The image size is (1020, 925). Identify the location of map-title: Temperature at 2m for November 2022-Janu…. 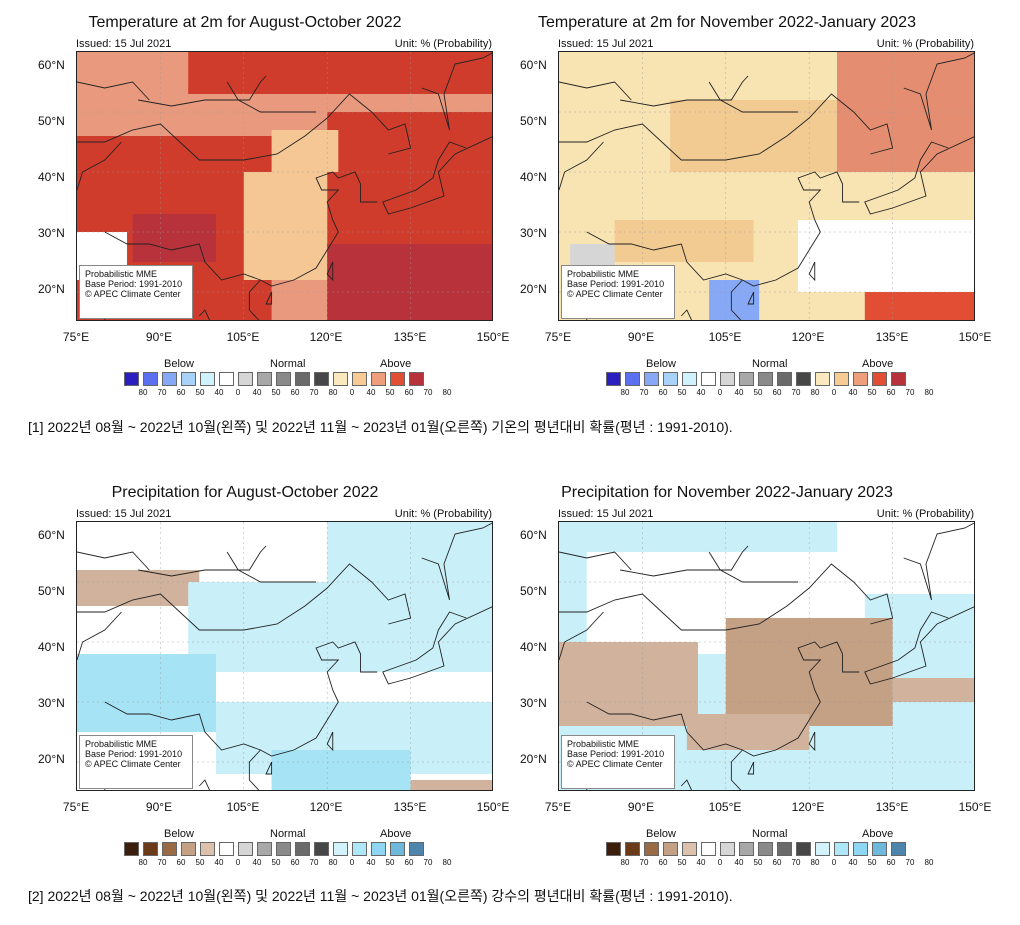
(727, 22).